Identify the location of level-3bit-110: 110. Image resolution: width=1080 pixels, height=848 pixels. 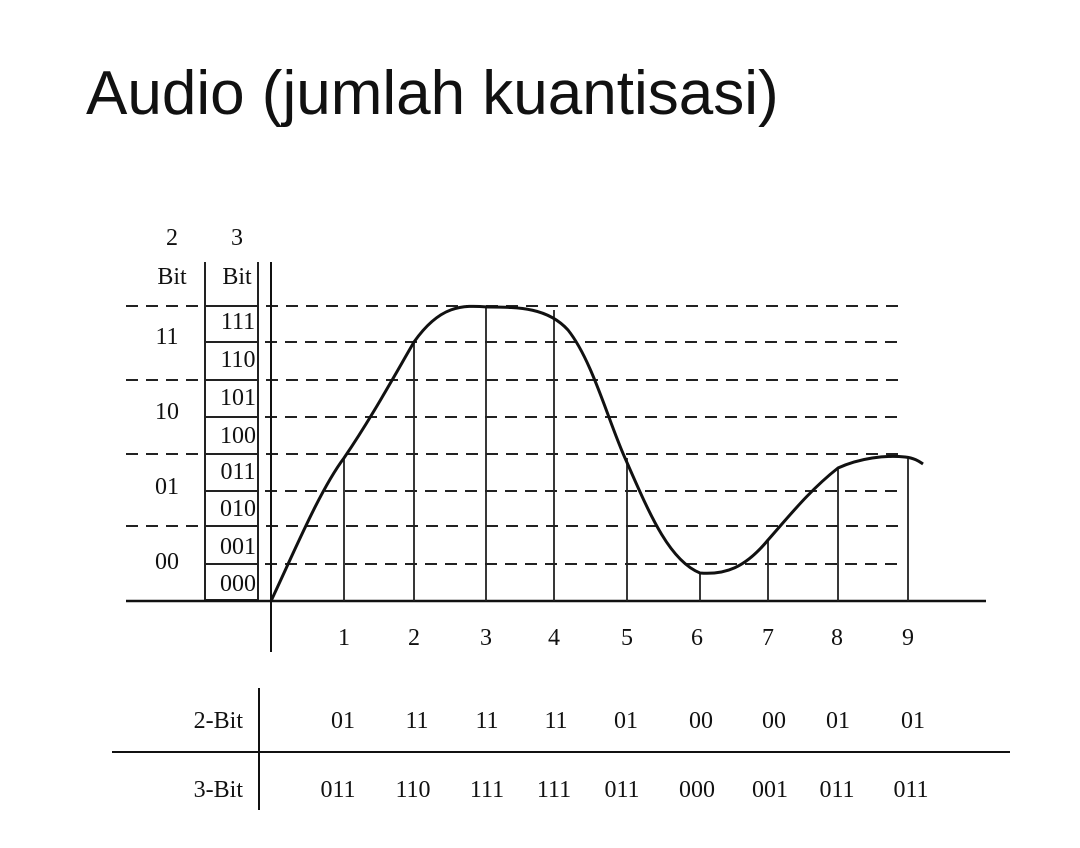
(237, 360).